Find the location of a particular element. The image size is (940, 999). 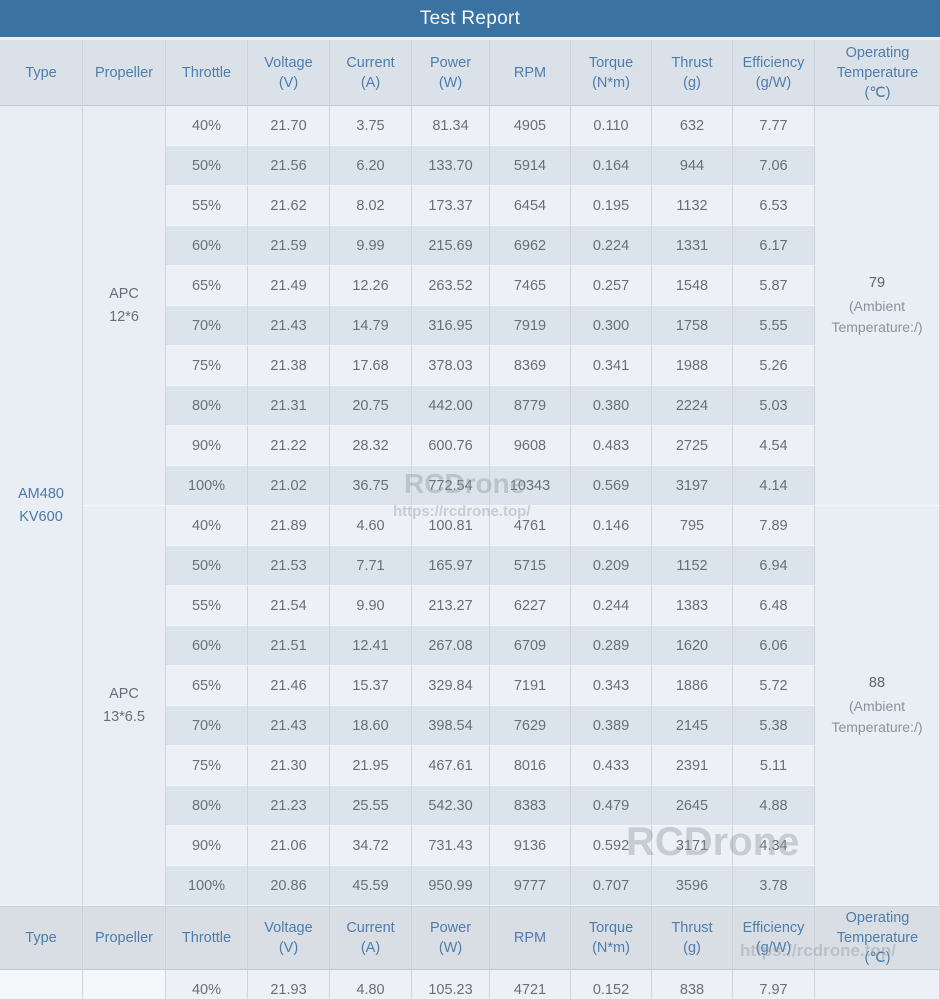

cell-power: 398.54 is located at coordinates (451, 726).